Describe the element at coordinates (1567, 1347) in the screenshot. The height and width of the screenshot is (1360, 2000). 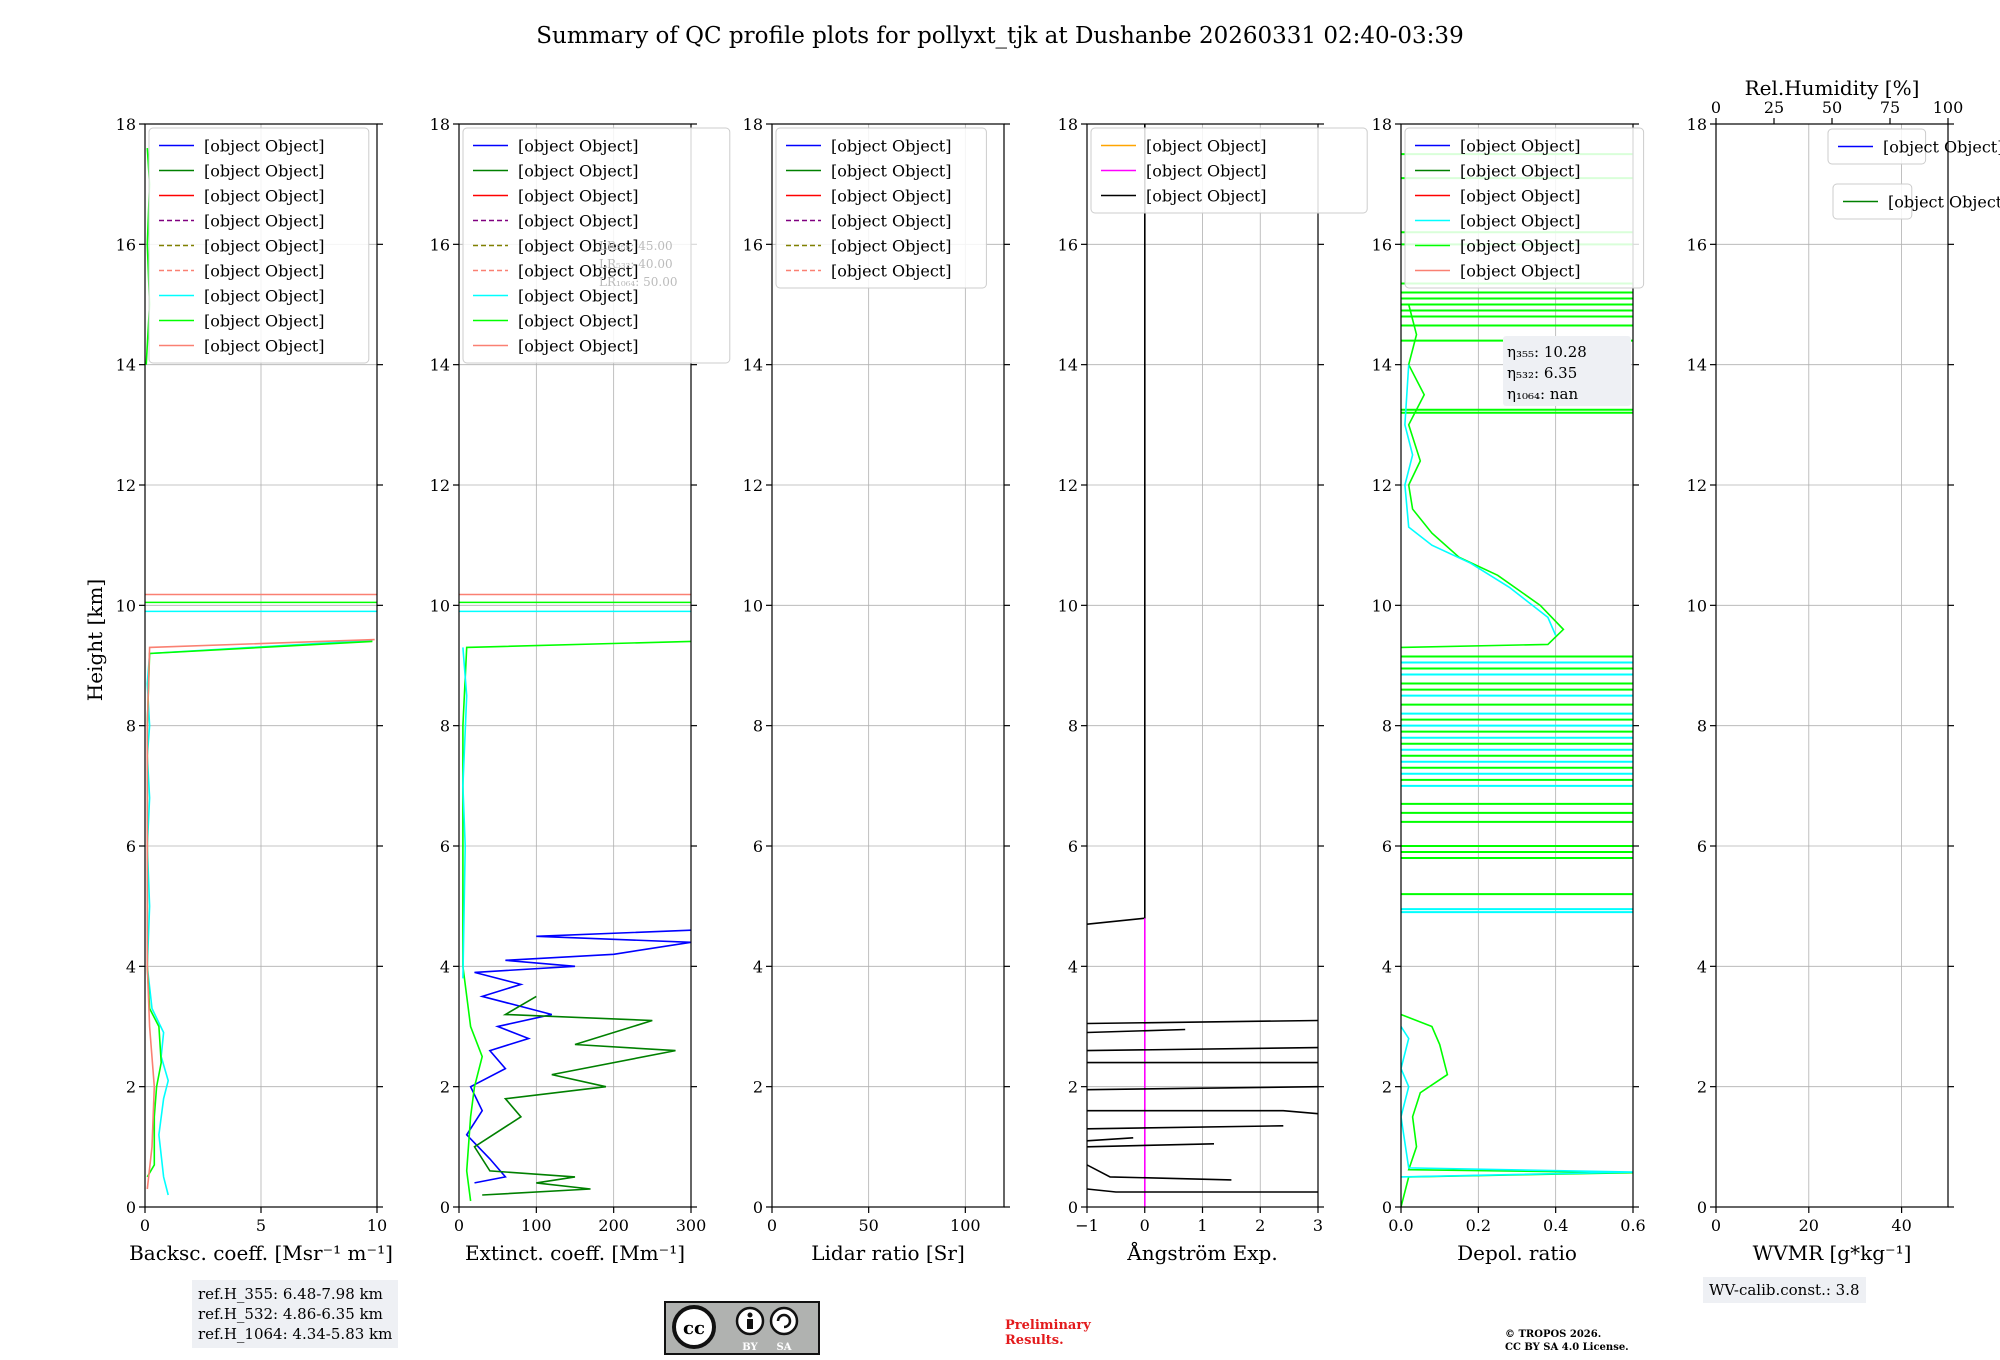
I see `copyright-line-2: CC BY SA 4.0 License.` at that location.